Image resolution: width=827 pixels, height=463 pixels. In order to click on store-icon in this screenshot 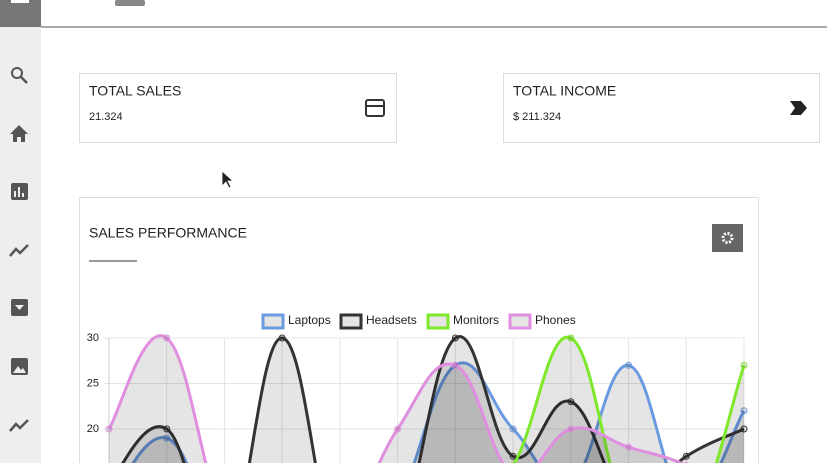, I will do `click(375, 108)`.